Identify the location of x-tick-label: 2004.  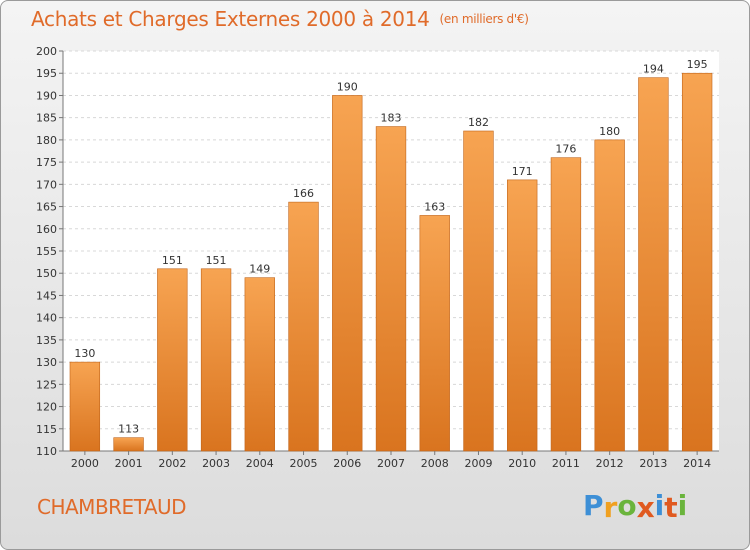
(260, 463).